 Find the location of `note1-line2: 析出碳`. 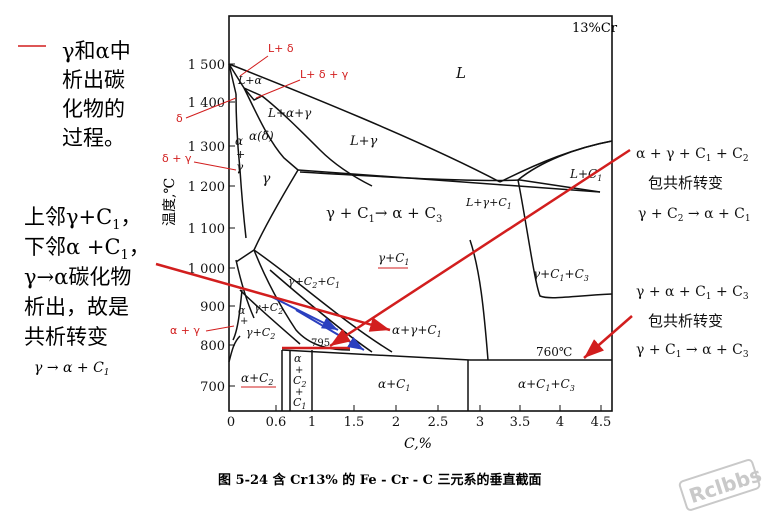

note1-line2: 析出碳 is located at coordinates (93, 80).